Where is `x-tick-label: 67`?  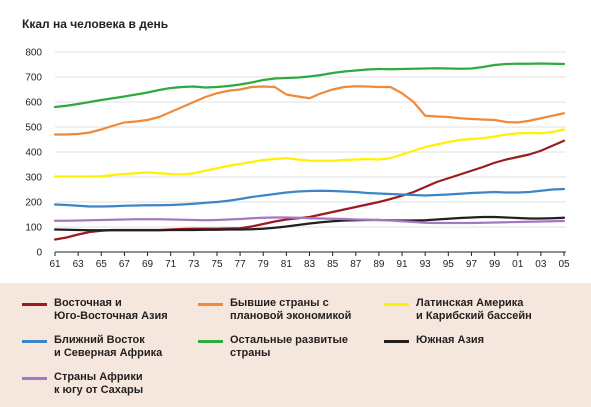
x-tick-label: 67 is located at coordinates (125, 264).